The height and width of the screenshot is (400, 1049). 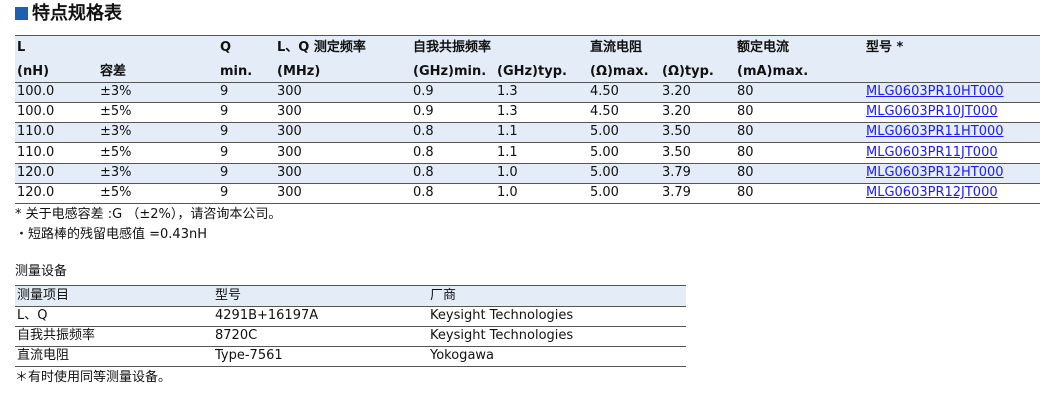 What do you see at coordinates (43, 295) in the screenshot?
I see `header-cell: 测量项目` at bounding box center [43, 295].